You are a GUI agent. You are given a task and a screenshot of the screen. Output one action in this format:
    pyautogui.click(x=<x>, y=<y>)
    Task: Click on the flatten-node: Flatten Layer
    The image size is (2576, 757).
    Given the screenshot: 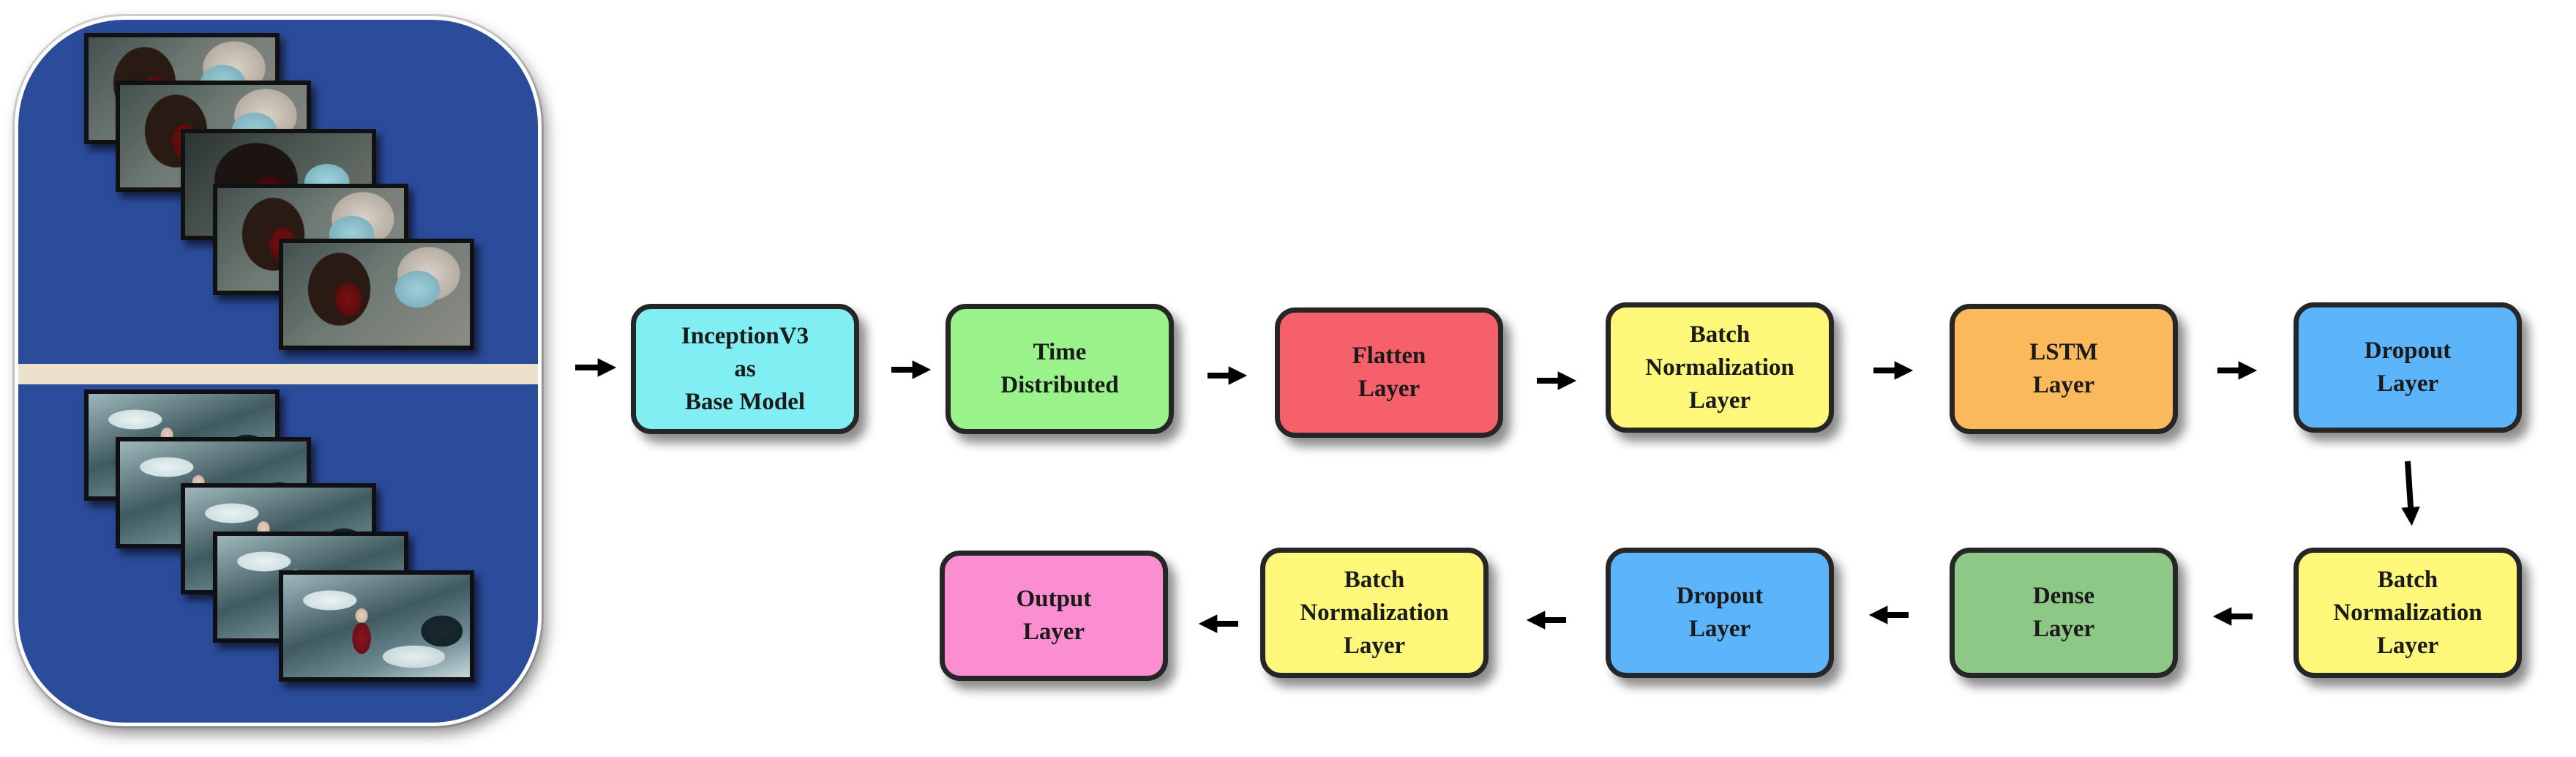 What is the action you would take?
    pyautogui.click(x=1389, y=372)
    